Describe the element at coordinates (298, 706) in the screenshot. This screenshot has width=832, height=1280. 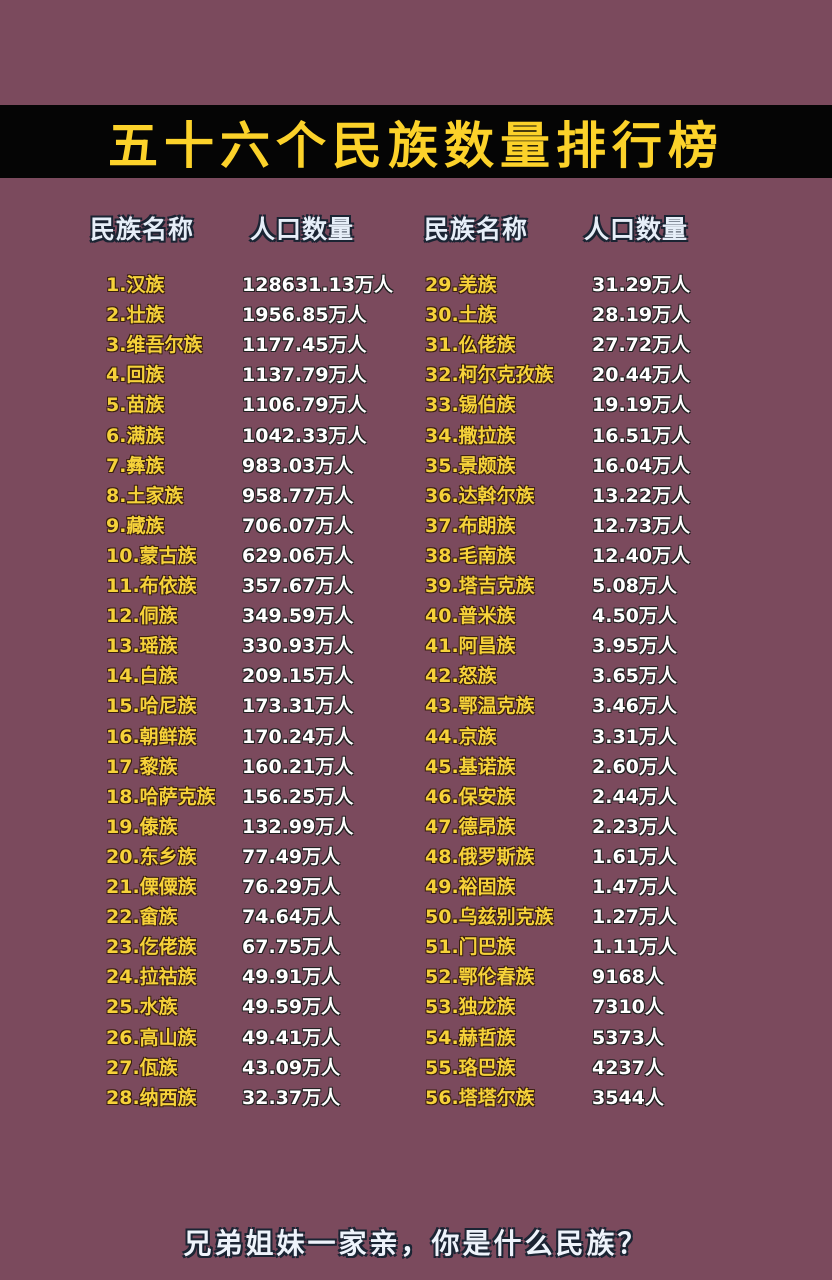
I see `population-value: 173.31万人` at that location.